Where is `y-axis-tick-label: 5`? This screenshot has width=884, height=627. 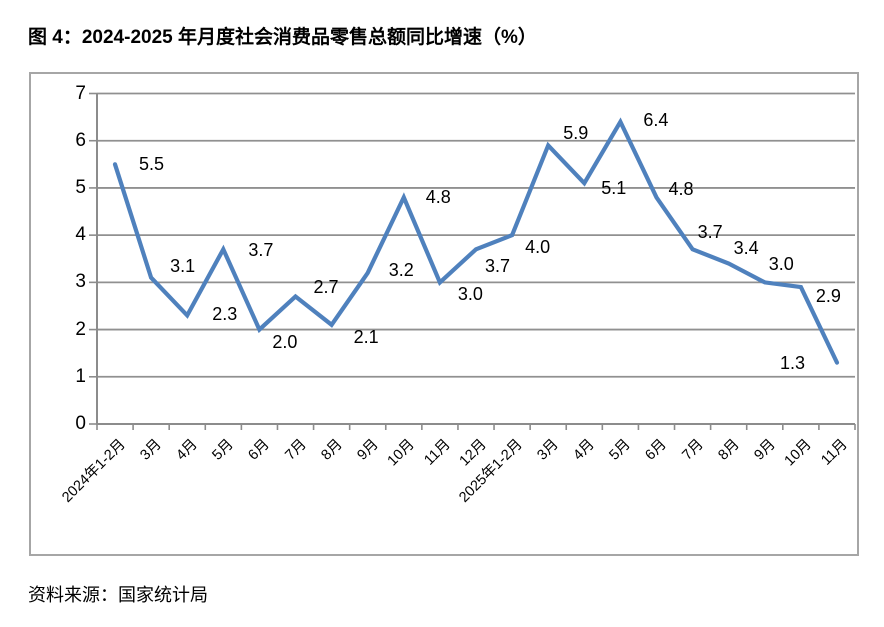 y-axis-tick-label: 5 is located at coordinates (80, 187).